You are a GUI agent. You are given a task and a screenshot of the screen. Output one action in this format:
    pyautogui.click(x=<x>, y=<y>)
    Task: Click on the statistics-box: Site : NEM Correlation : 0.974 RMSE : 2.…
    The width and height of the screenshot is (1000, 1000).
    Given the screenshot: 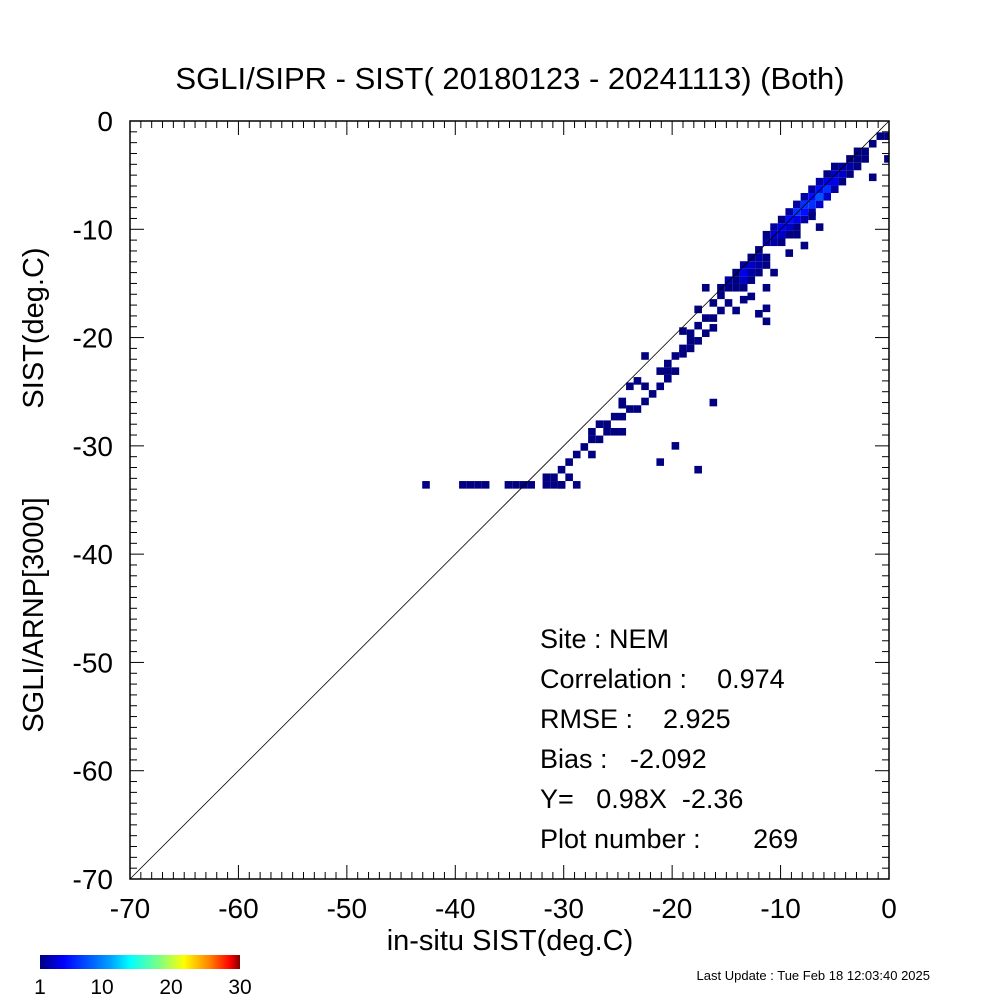 What is the action you would take?
    pyautogui.click(x=669, y=739)
    